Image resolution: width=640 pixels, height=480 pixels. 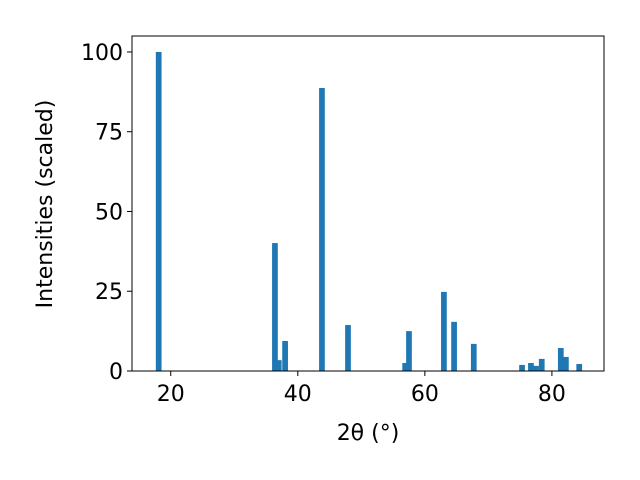 I want to click on y-tick-label: 75, so click(x=109, y=133).